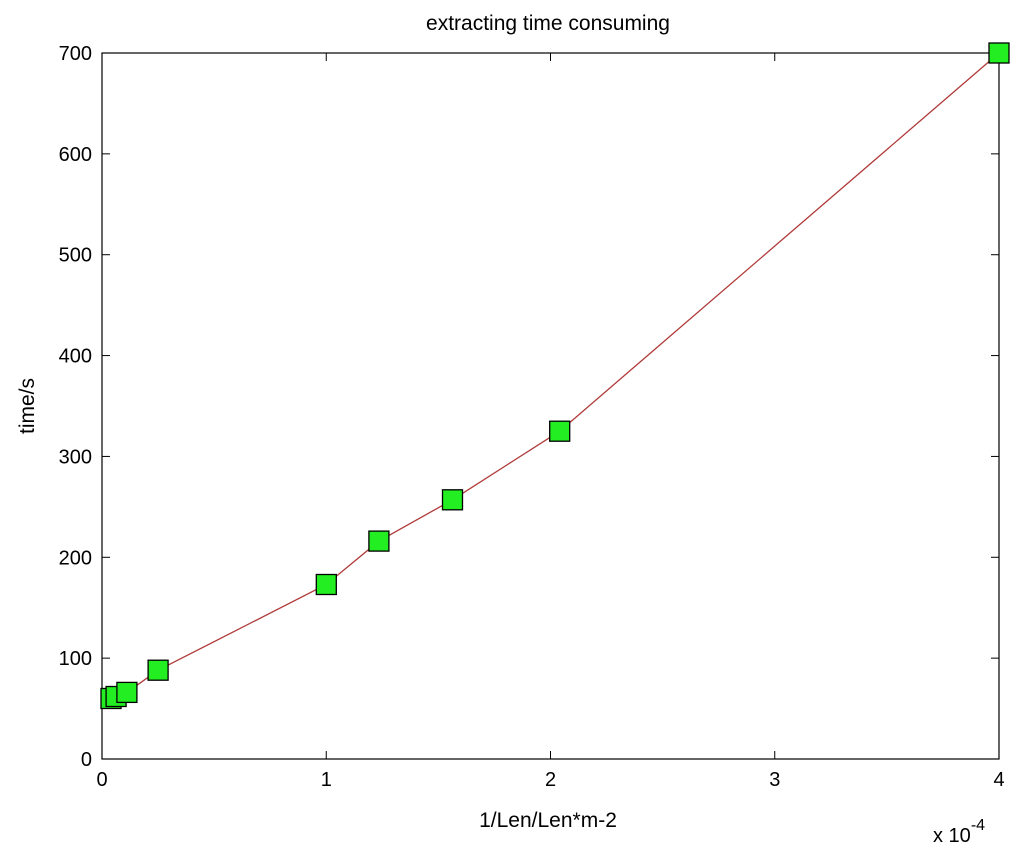  I want to click on x-tick-label: 4, so click(998, 780).